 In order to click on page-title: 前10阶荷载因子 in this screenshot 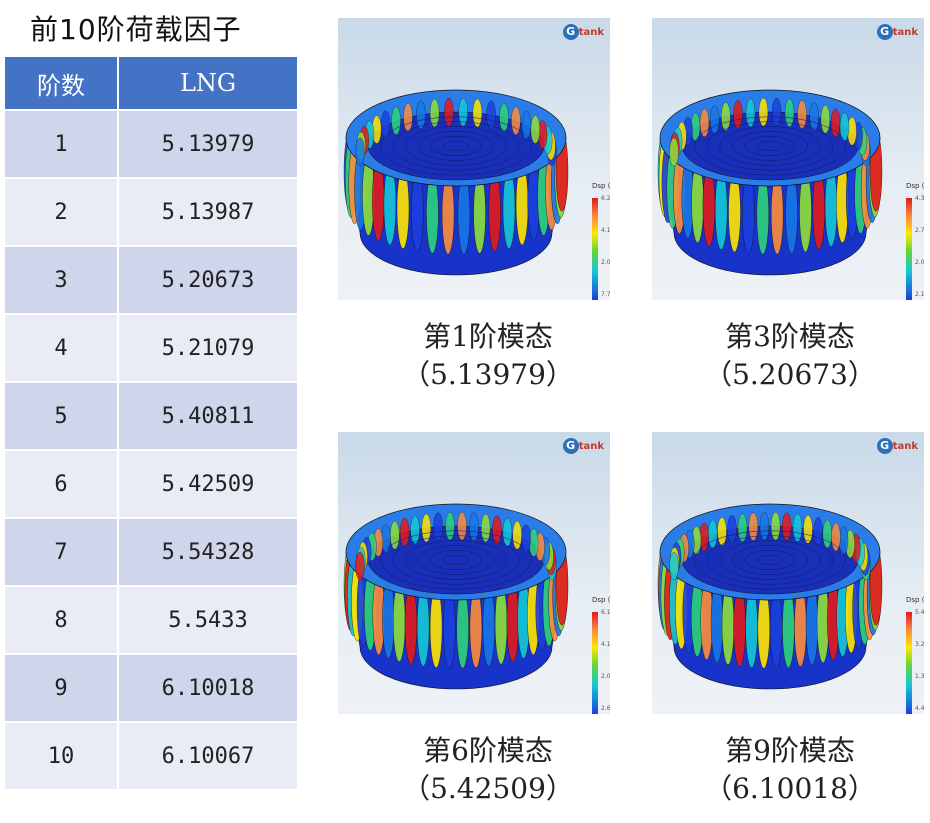, I will do `click(136, 29)`.